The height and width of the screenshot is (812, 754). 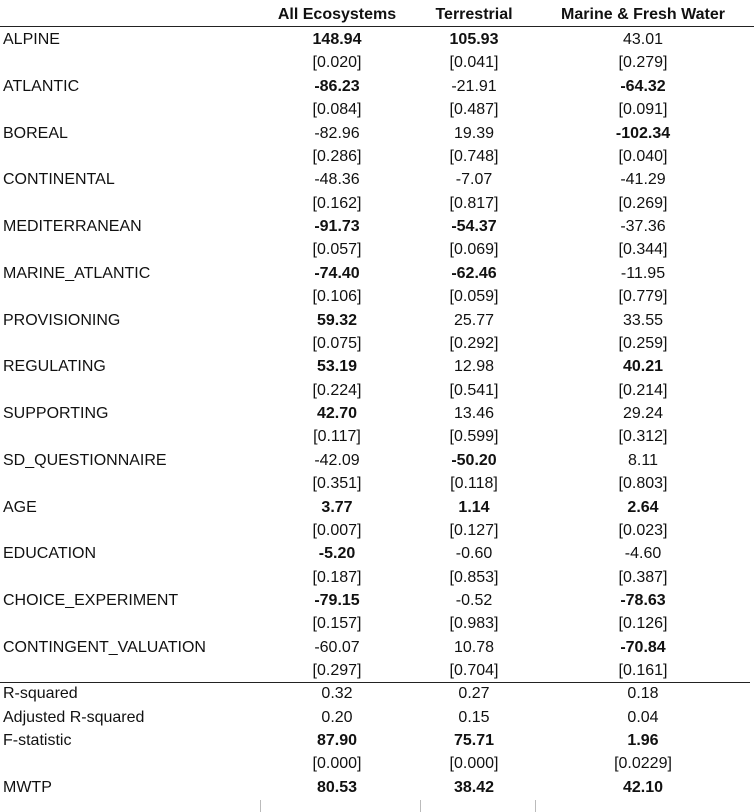 I want to click on p-value: [0.117], so click(x=337, y=437).